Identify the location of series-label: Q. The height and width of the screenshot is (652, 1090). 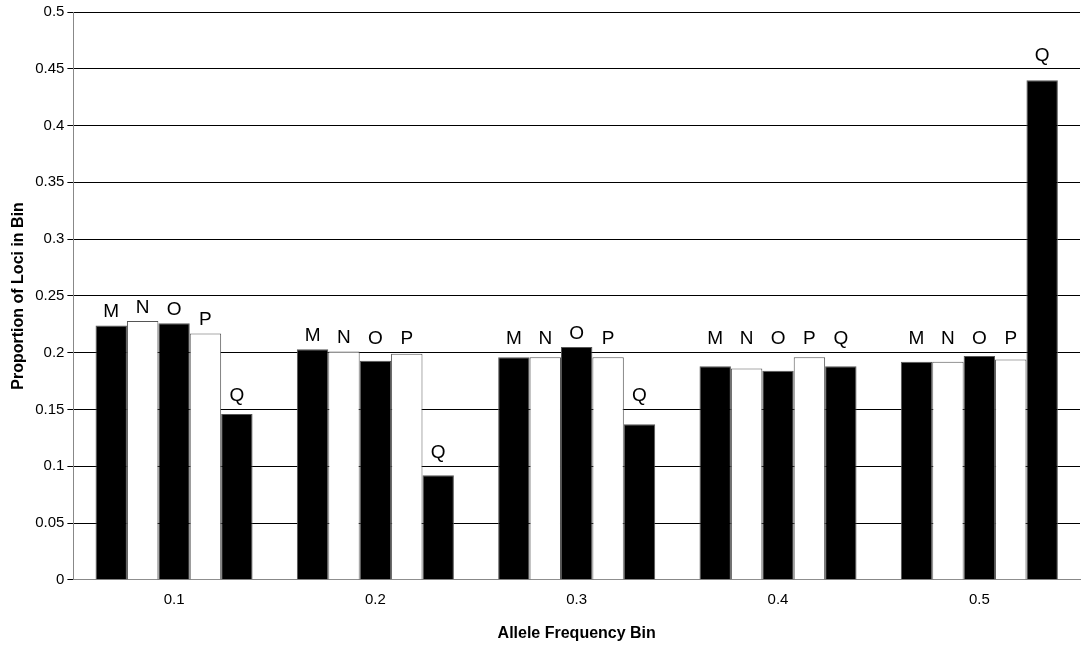
(237, 395).